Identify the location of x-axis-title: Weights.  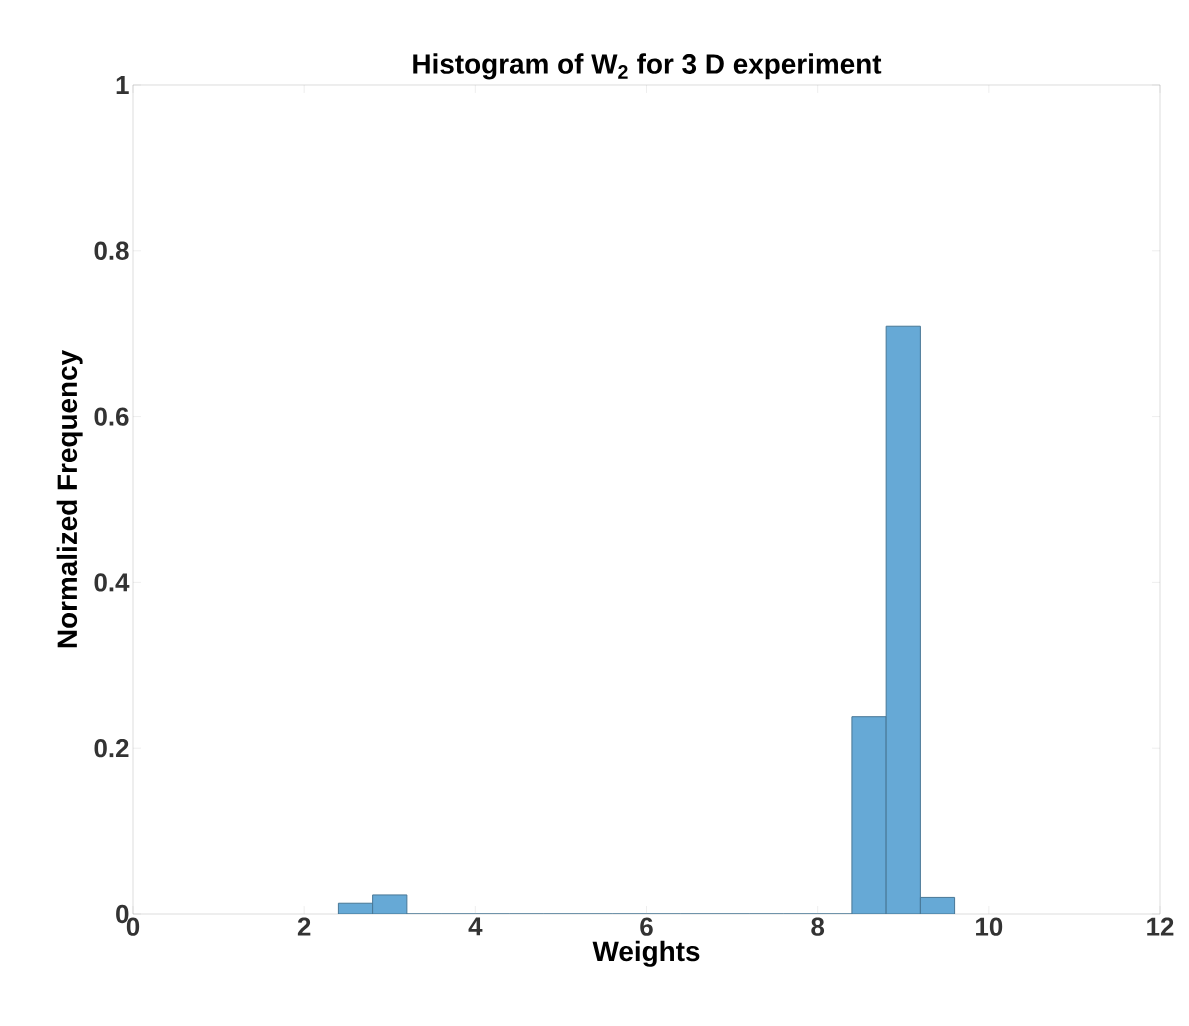
(646, 953).